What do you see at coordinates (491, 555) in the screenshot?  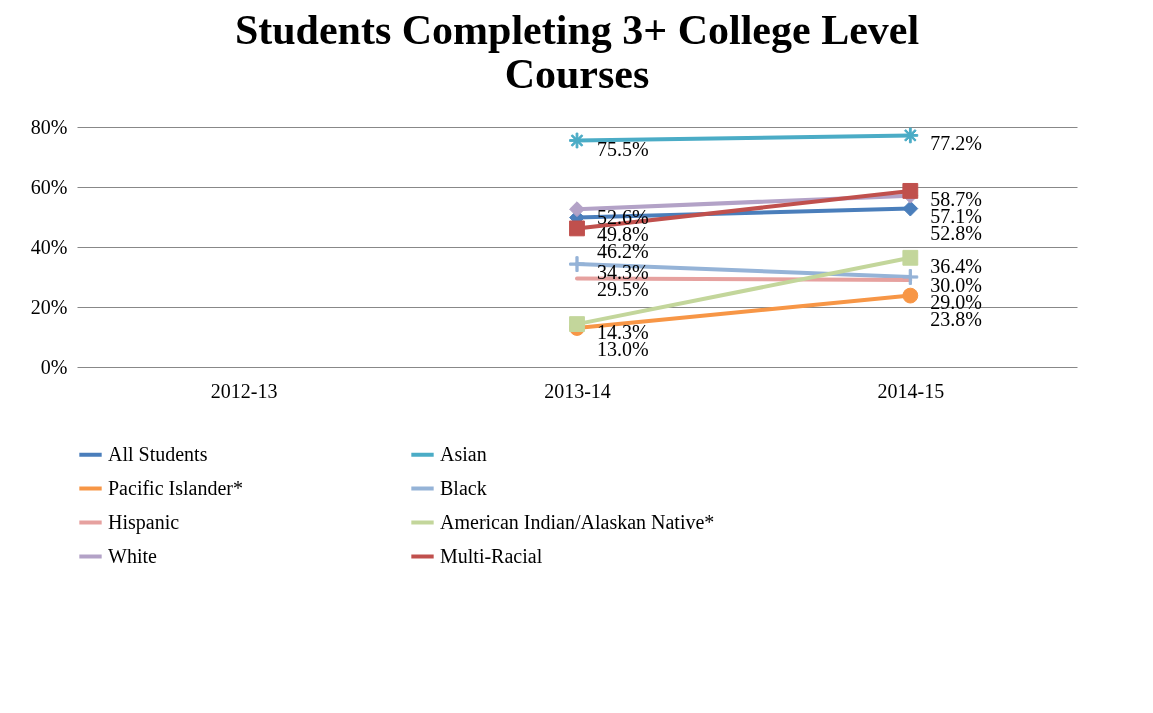 I see `legend-label: Multi-Racial` at bounding box center [491, 555].